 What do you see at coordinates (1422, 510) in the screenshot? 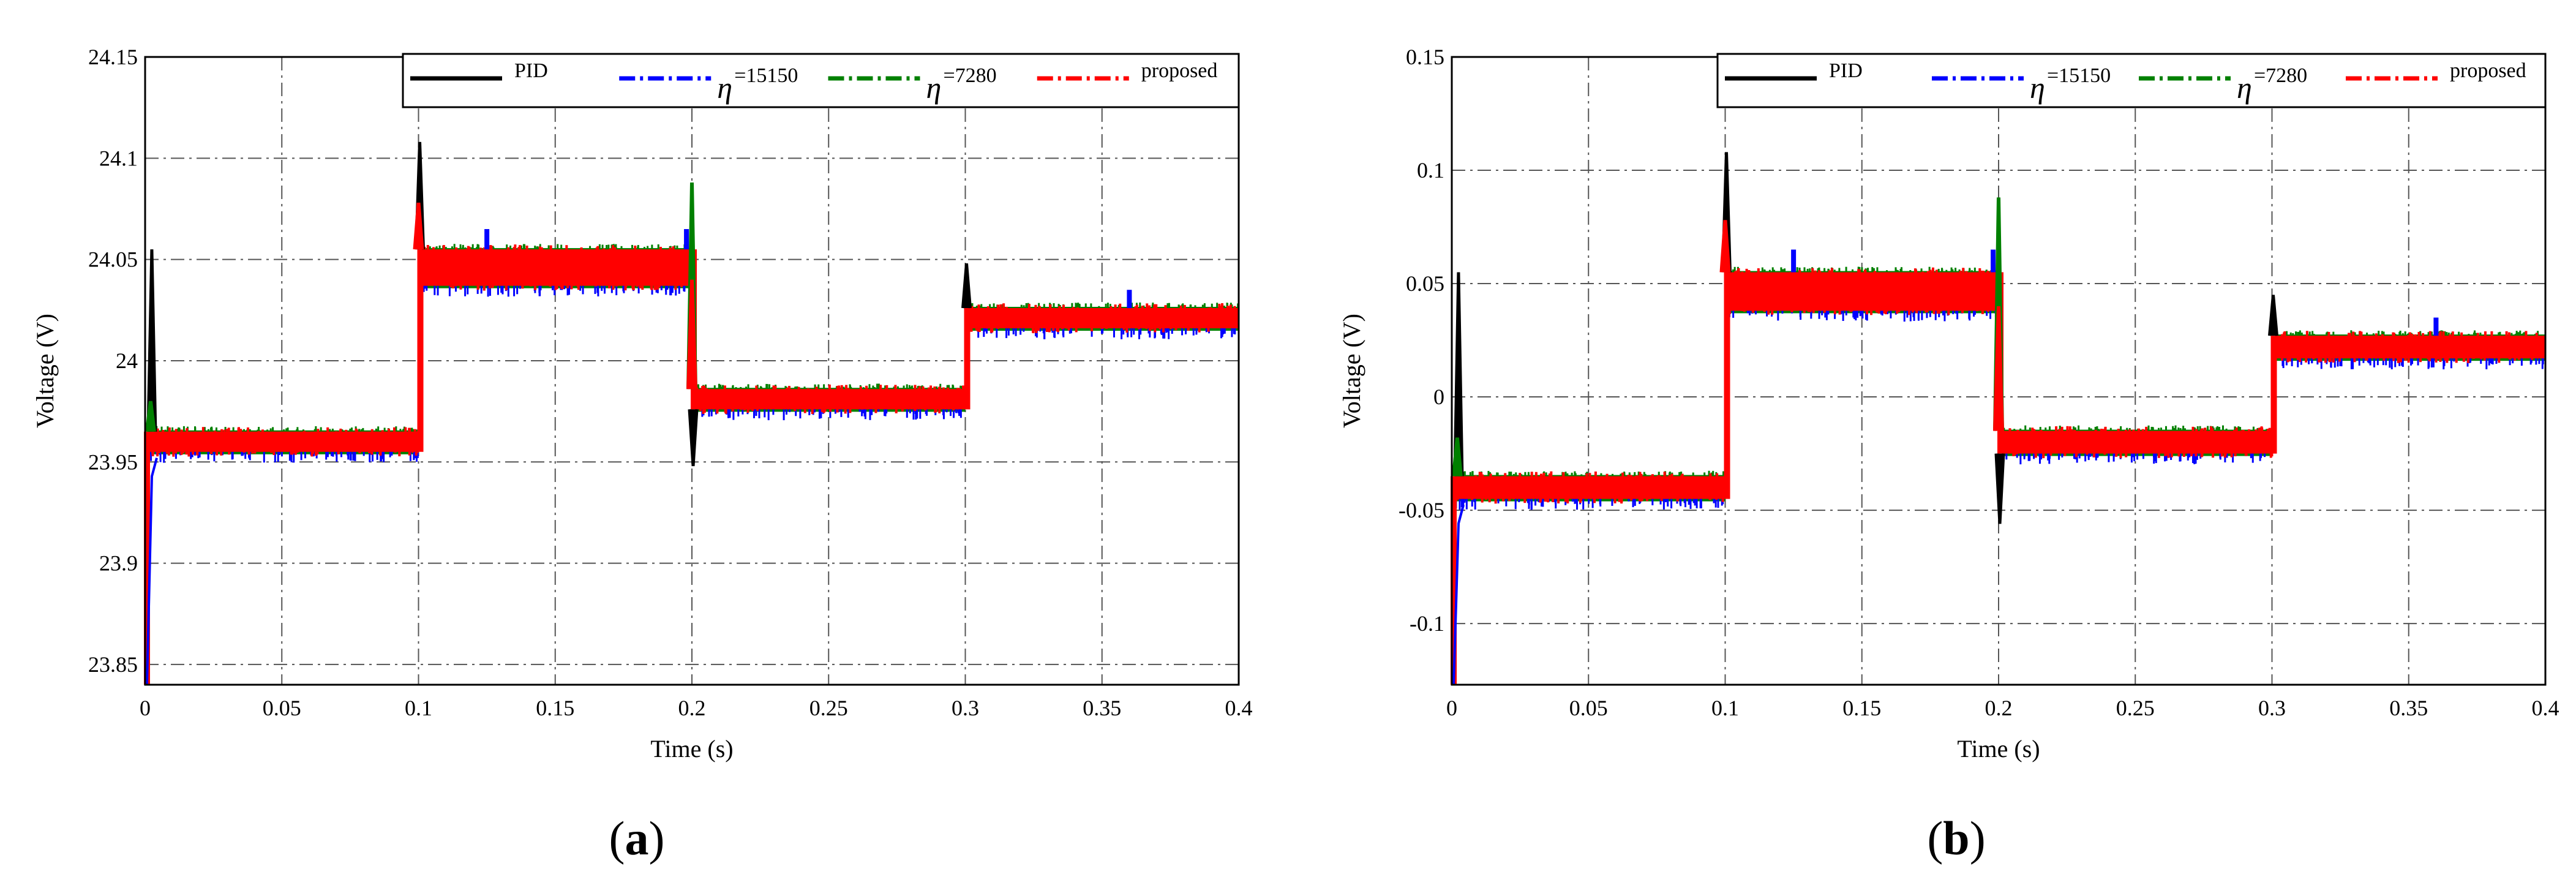
I see `y-tick-label: -0.05` at bounding box center [1422, 510].